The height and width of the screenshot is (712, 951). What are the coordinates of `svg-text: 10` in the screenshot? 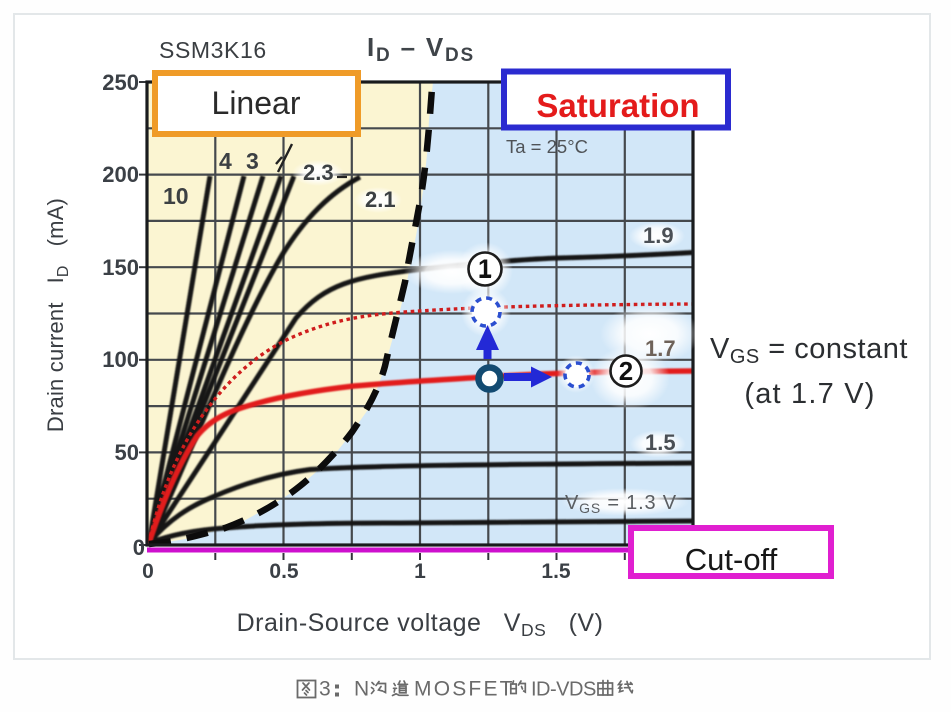 It's located at (176, 196).